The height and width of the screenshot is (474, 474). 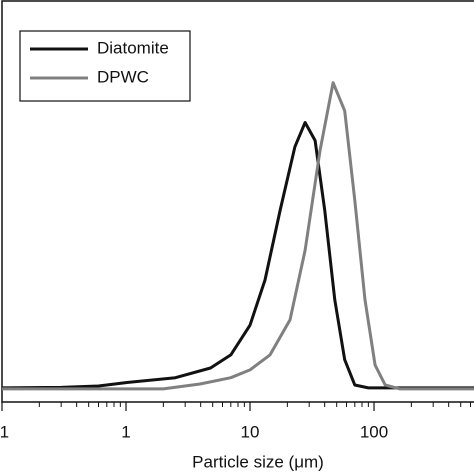 I want to click on legend-label: DPWC, so click(x=123, y=76).